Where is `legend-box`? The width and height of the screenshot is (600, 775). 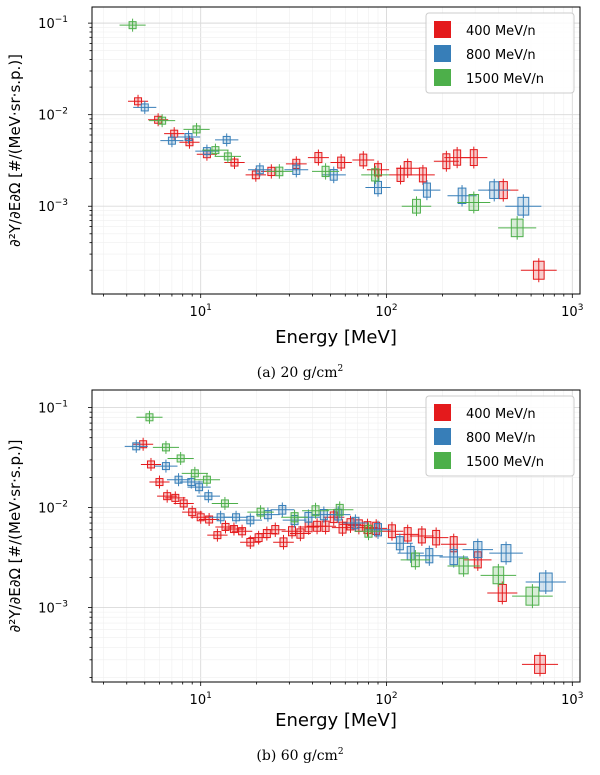
legend-box is located at coordinates (500, 436).